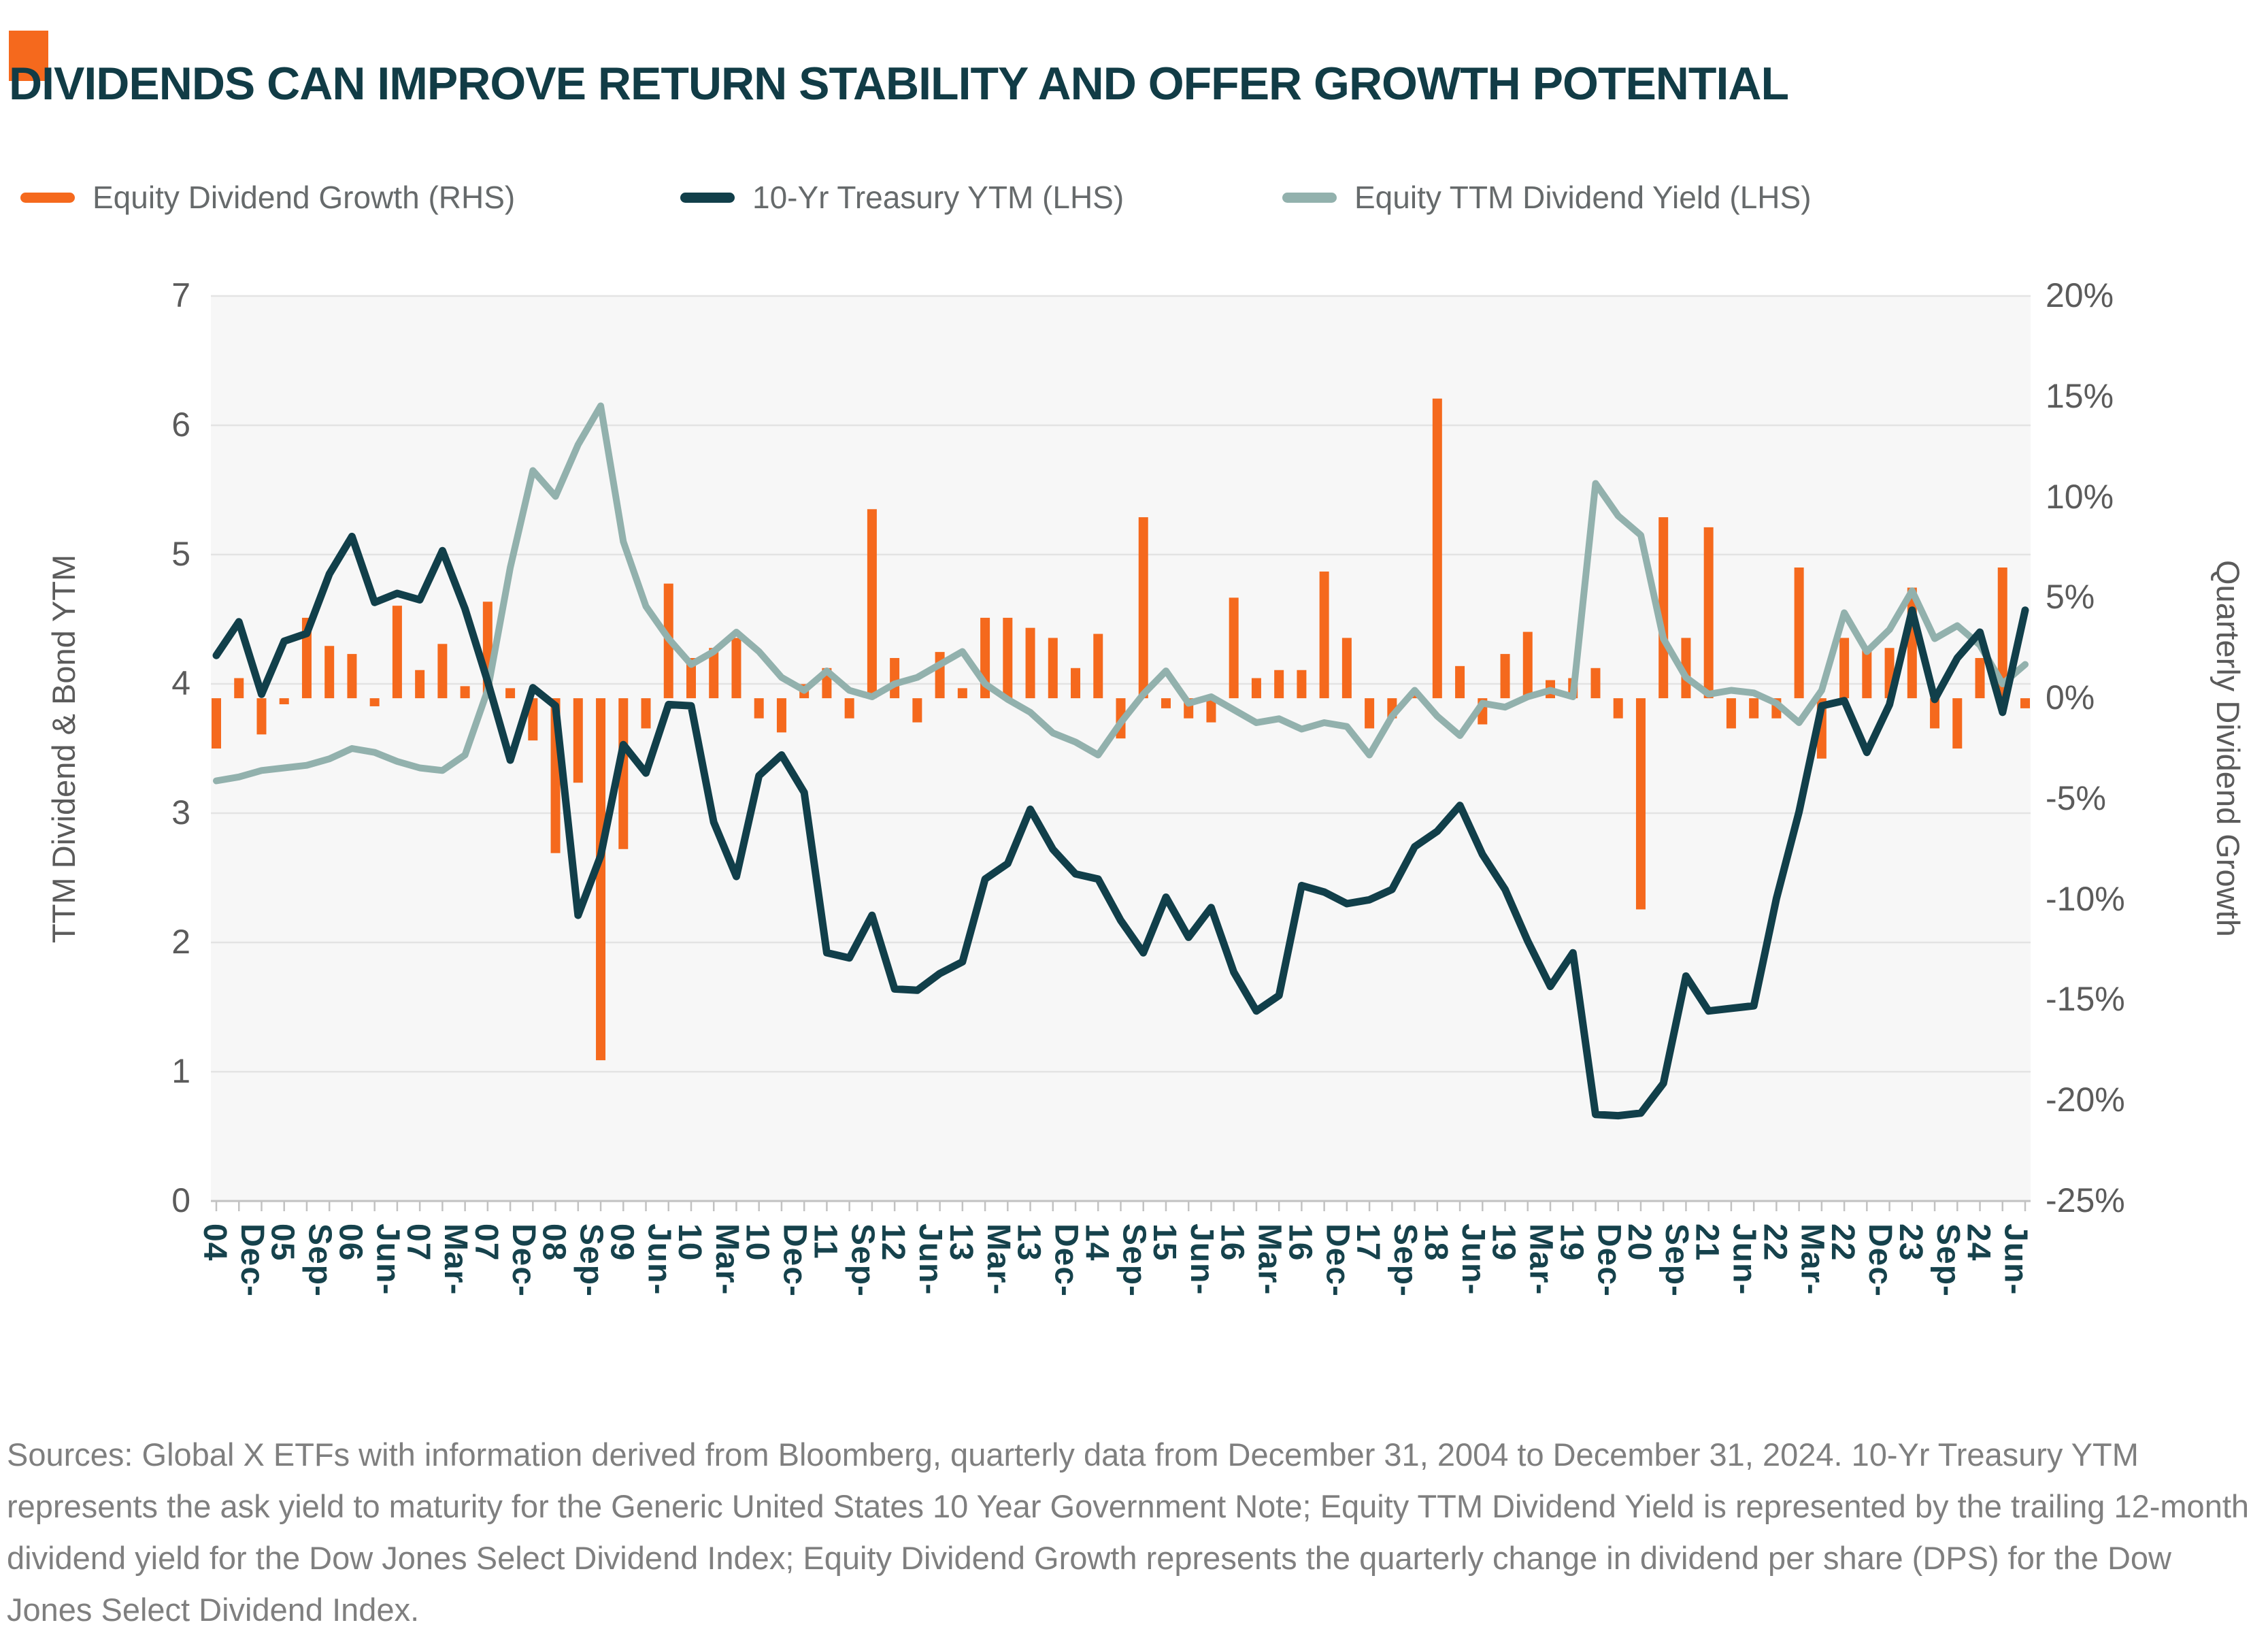  Describe the element at coordinates (181, 812) in the screenshot. I see `left-axis-tick-label: 3` at that location.